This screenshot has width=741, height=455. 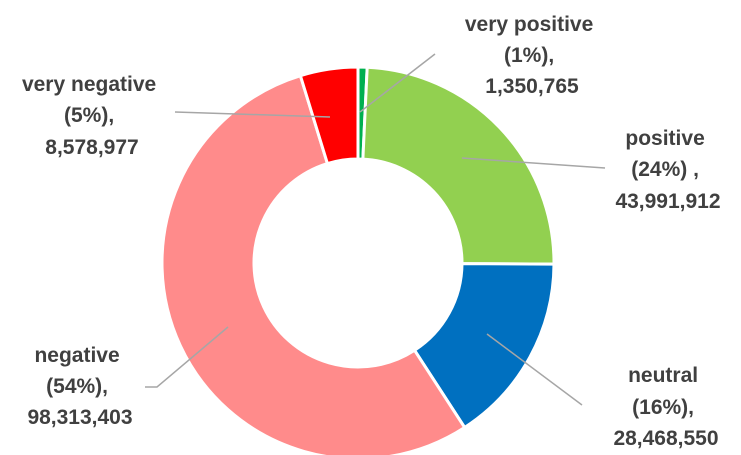 I want to click on label-percent: (1%),, so click(x=529, y=55).